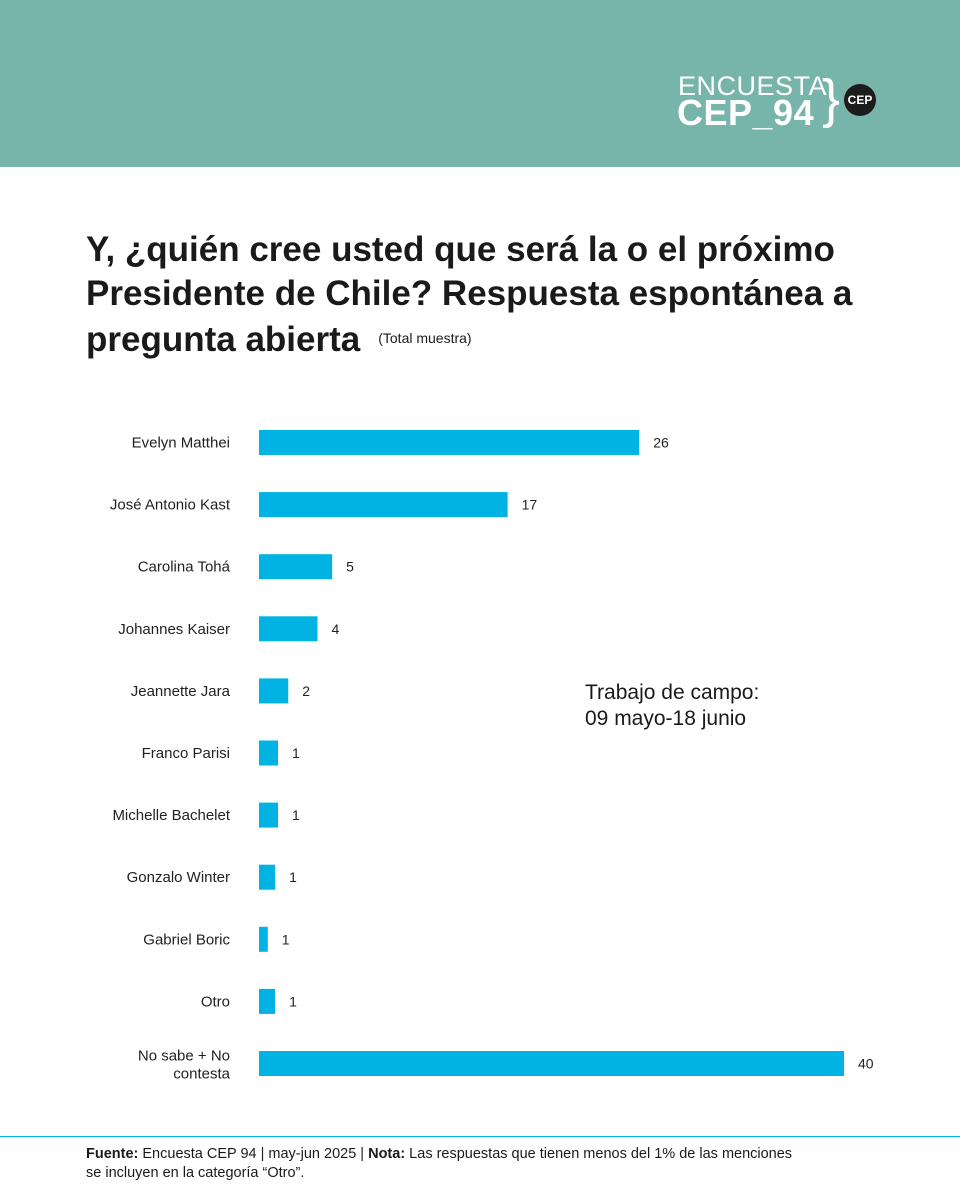 This screenshot has height=1200, width=960. Describe the element at coordinates (184, 567) in the screenshot. I see `category-label-2: Carolina Tohá` at that location.